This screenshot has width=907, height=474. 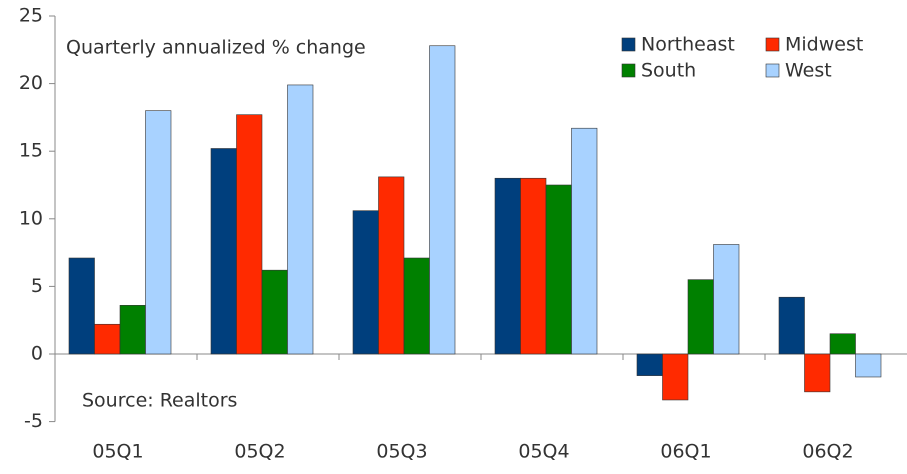 I want to click on legend-label: Midwest, so click(x=824, y=45).